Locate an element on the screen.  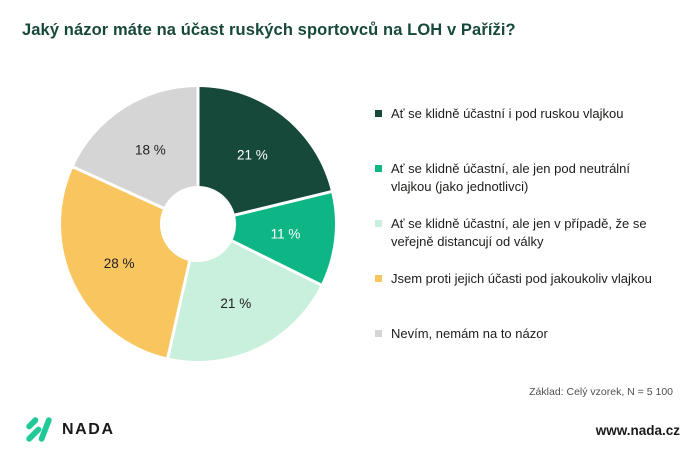
sample-footnote: Základ: Celý vzorek, N = 5 100 is located at coordinates (601, 392).